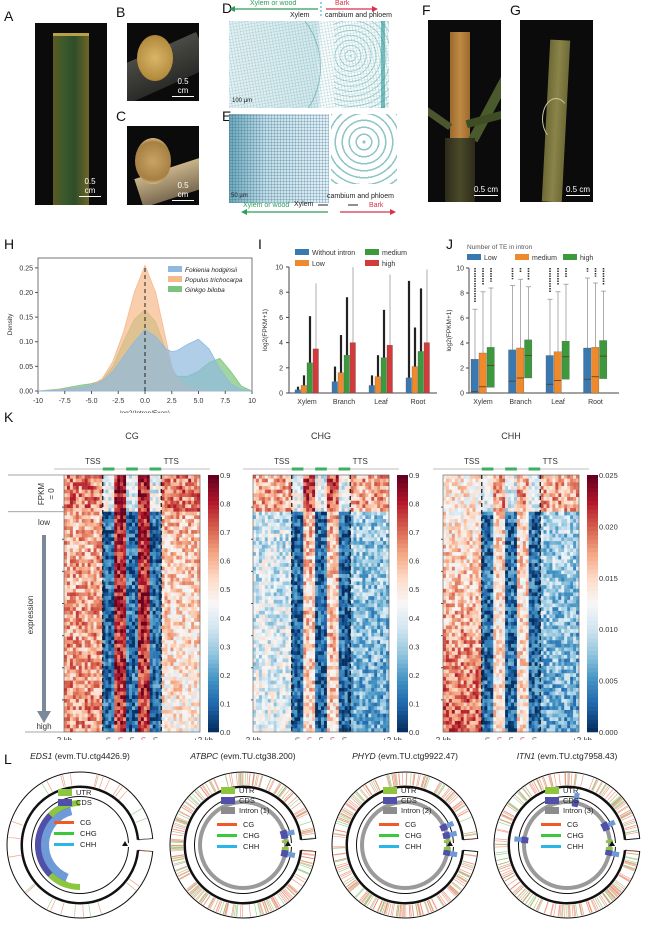 The height and width of the screenshot is (926, 649). What do you see at coordinates (426, 10) in the screenshot?
I see `panel-label-f: F` at bounding box center [426, 10].